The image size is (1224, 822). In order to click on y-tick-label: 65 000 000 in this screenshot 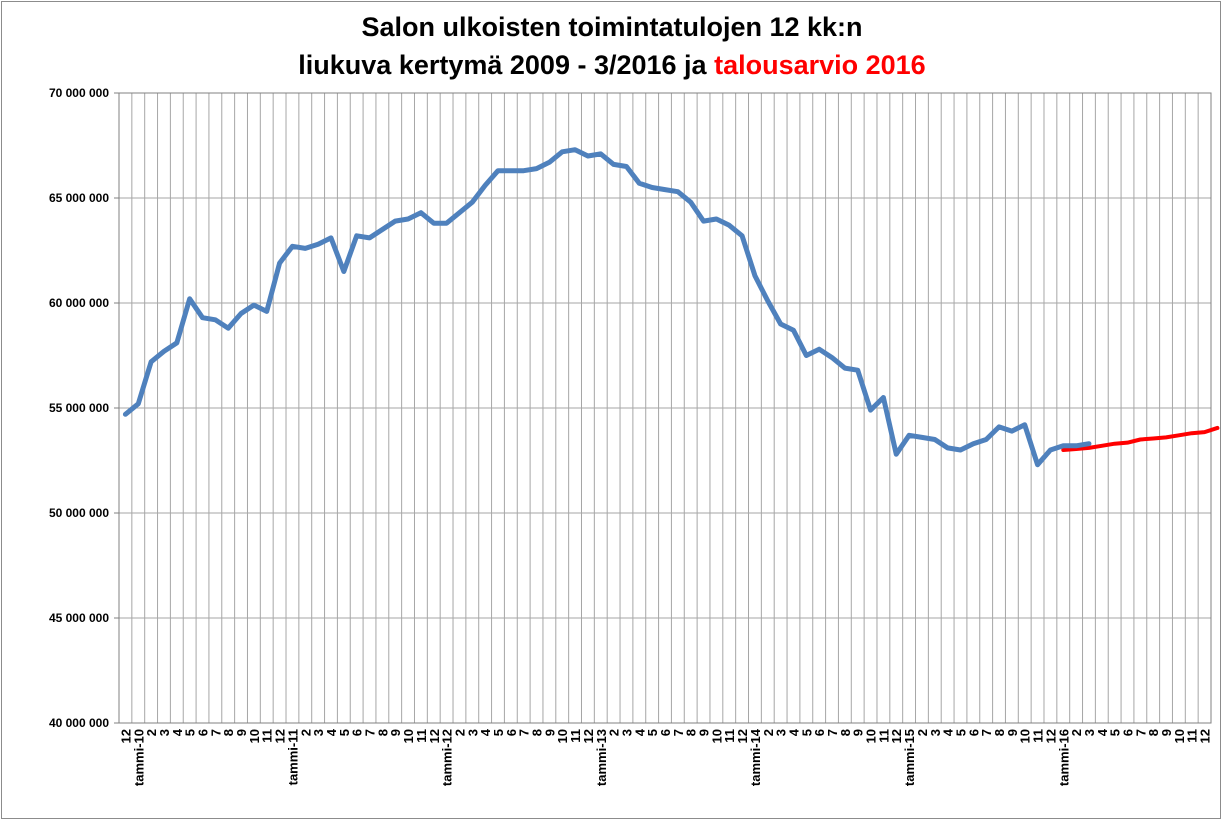, I will do `click(79, 198)`.